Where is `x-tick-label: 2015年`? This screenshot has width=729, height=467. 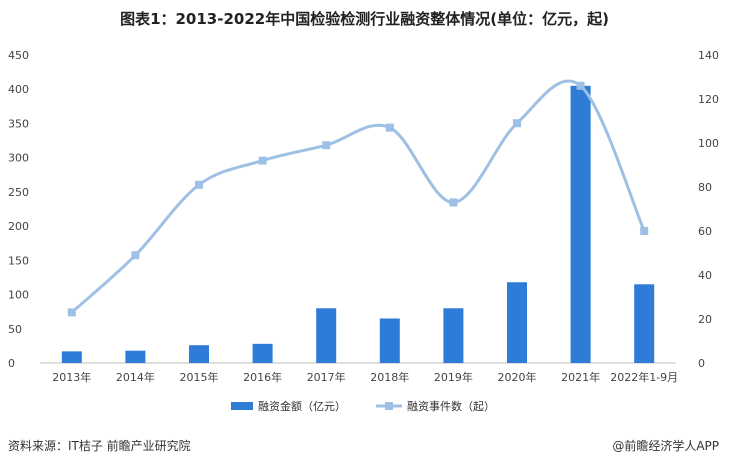
x-tick-label: 2015年 is located at coordinates (199, 377).